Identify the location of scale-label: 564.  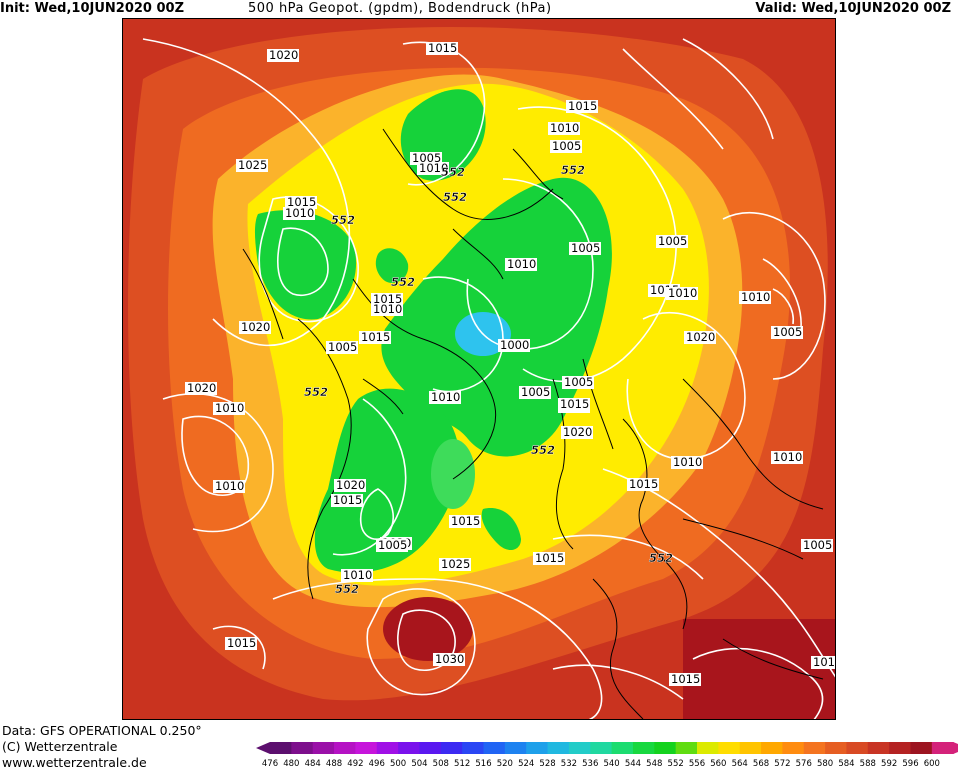
(740, 764).